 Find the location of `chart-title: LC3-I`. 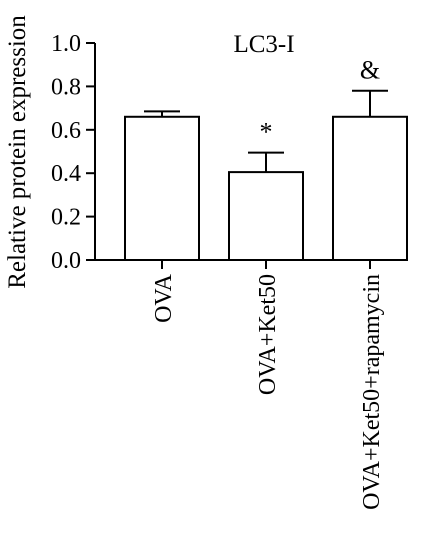

chart-title: LC3-I is located at coordinates (263, 44).